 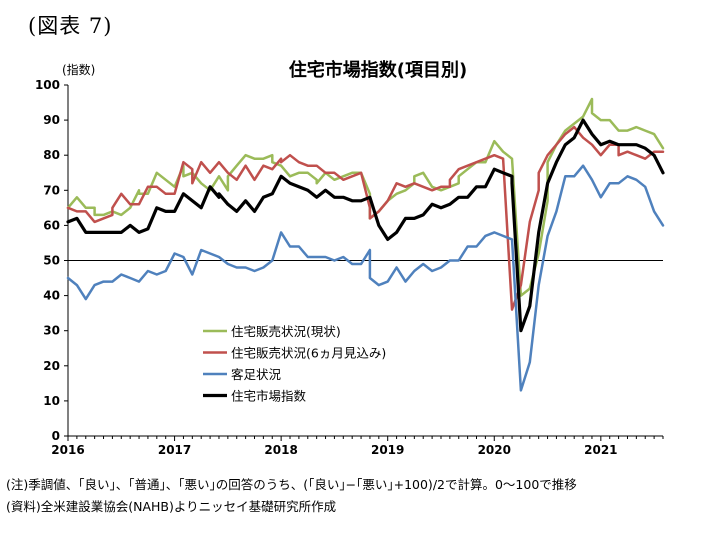 What do you see at coordinates (280, 450) in the screenshot?
I see `x-tick-label: 2018` at bounding box center [280, 450].